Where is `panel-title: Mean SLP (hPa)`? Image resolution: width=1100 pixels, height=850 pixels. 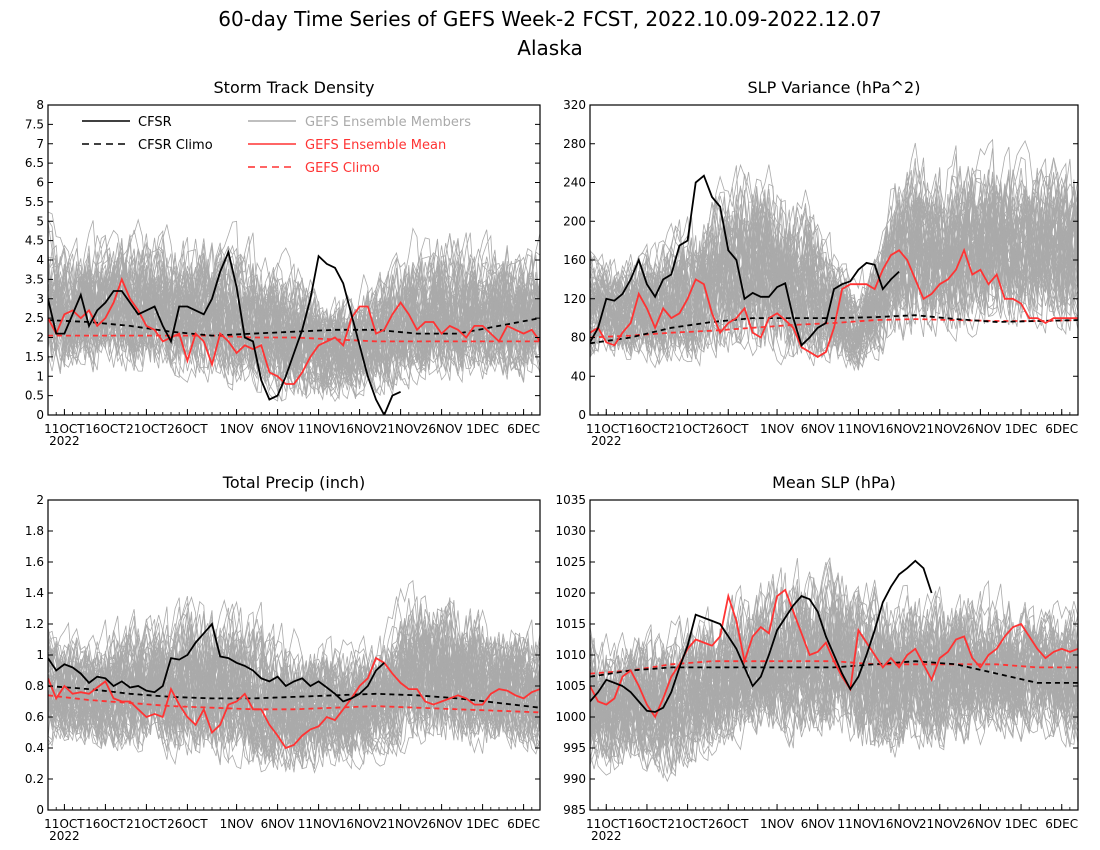
panel-title: Mean SLP (hPa) is located at coordinates (834, 482).